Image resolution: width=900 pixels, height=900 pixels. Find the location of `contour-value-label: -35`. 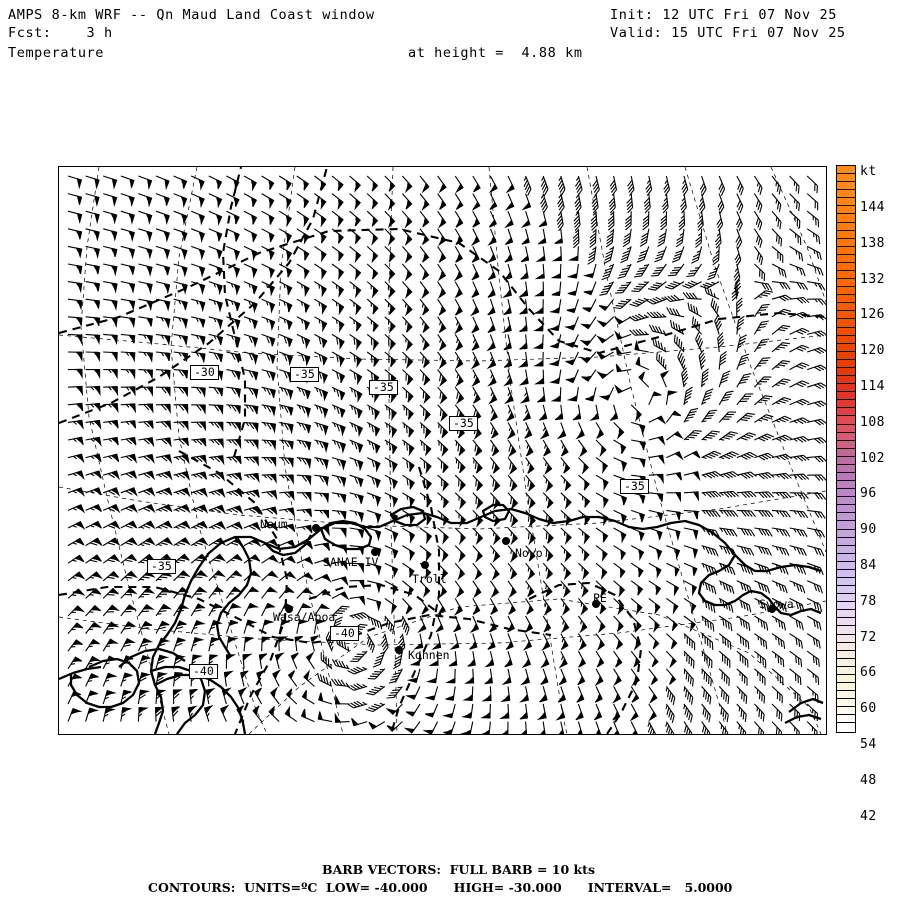

contour-value-label: -35 is located at coordinates (161, 566).